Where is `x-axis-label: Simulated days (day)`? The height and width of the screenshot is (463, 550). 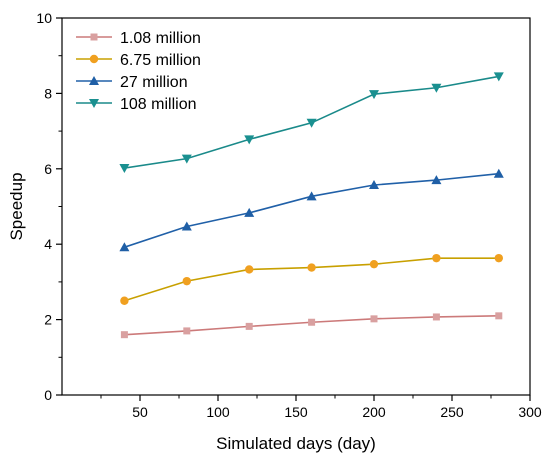 x-axis-label: Simulated days (day) is located at coordinates (296, 443).